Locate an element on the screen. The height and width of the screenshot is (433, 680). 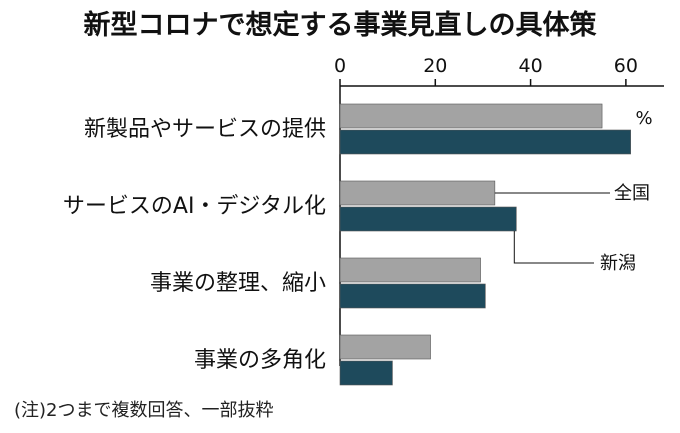
x-tick-label-20: 20 is located at coordinates (435, 66).